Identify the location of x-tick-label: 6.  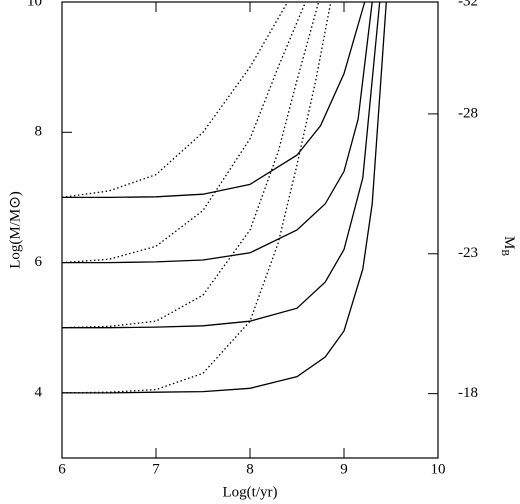
(62, 469).